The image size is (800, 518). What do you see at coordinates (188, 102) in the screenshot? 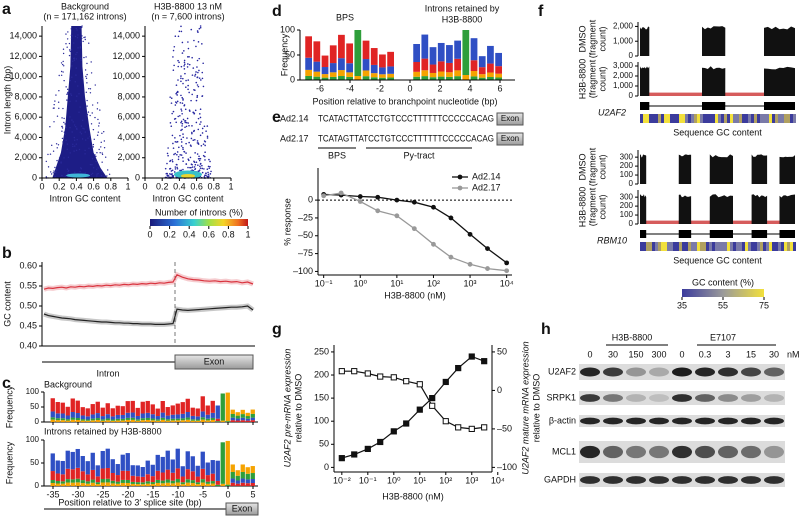
I see `plot-frame` at bounding box center [188, 102].